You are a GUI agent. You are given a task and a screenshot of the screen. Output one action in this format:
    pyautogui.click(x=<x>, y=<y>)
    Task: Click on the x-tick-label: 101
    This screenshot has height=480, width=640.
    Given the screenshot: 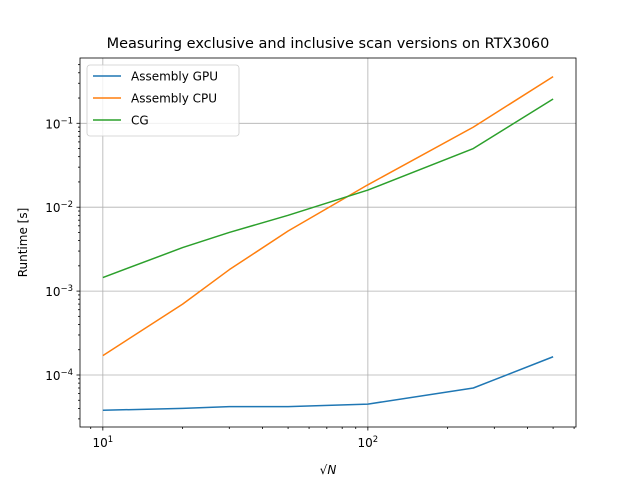 What is the action you would take?
    pyautogui.click(x=102, y=442)
    